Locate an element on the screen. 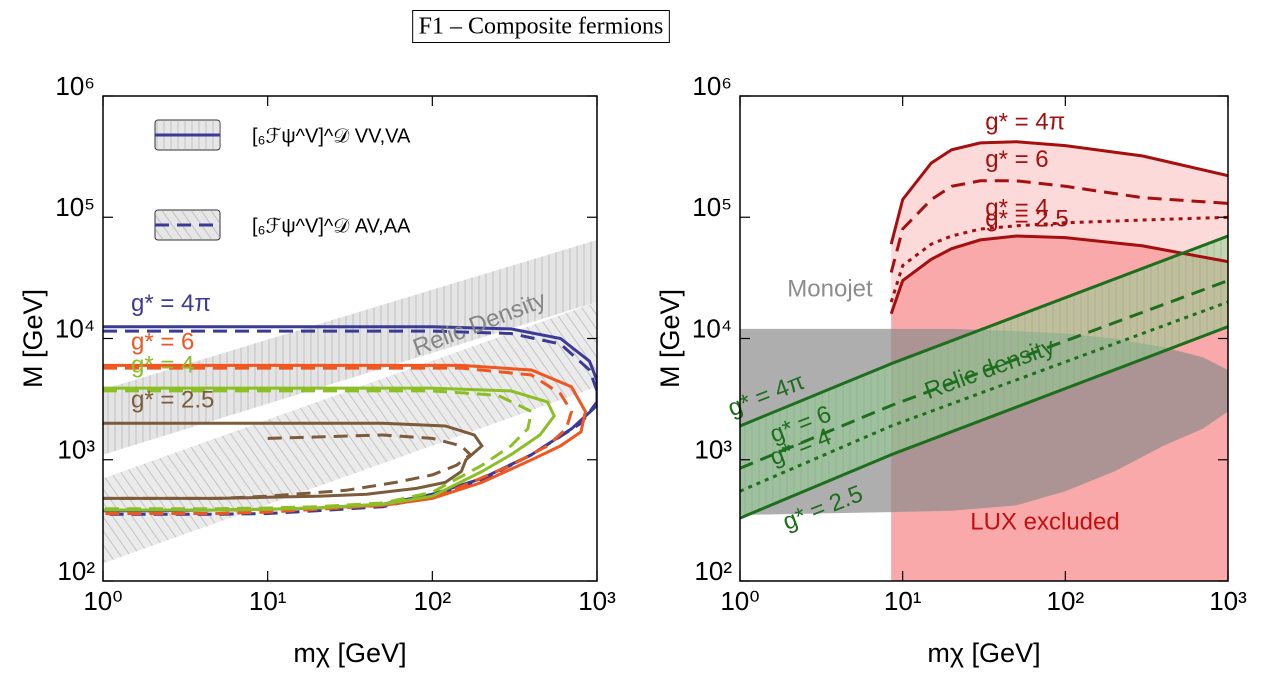  annotation: Monojet is located at coordinates (830, 288).